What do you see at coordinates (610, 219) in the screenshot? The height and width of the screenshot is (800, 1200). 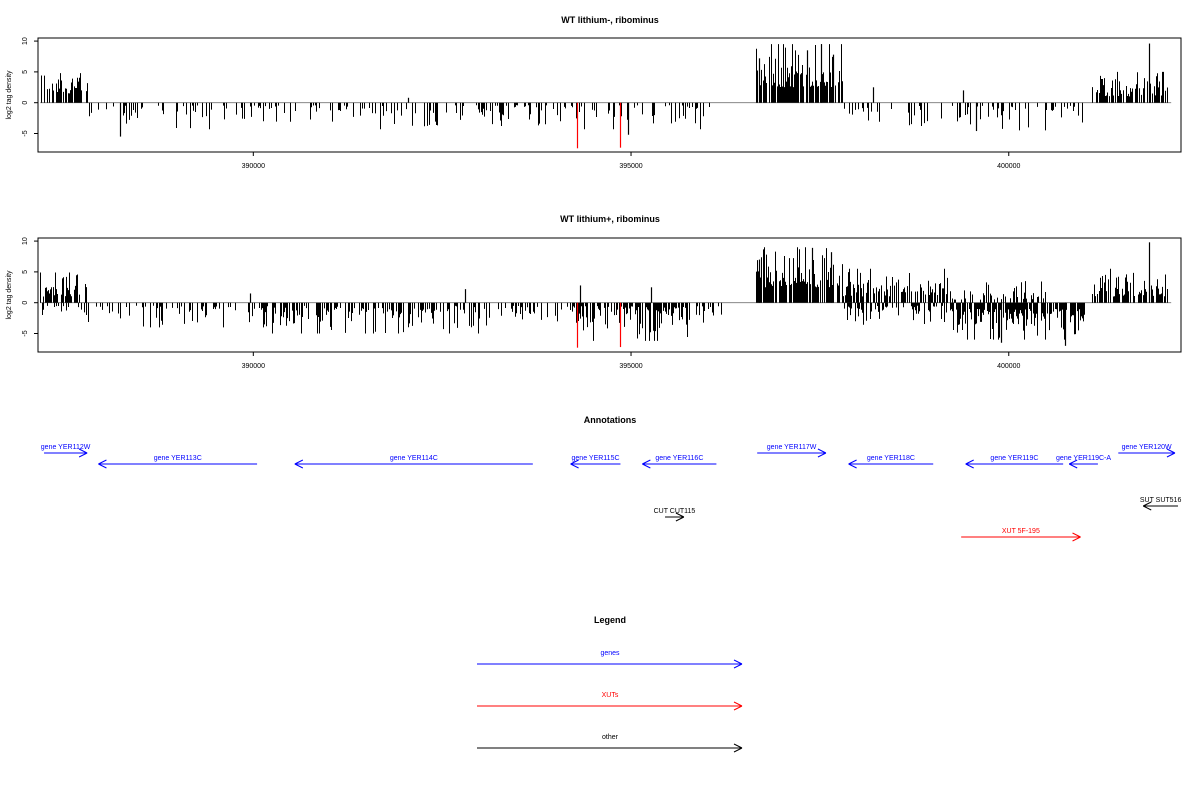 I see `track-title: WT lithium+, ribominus` at bounding box center [610, 219].